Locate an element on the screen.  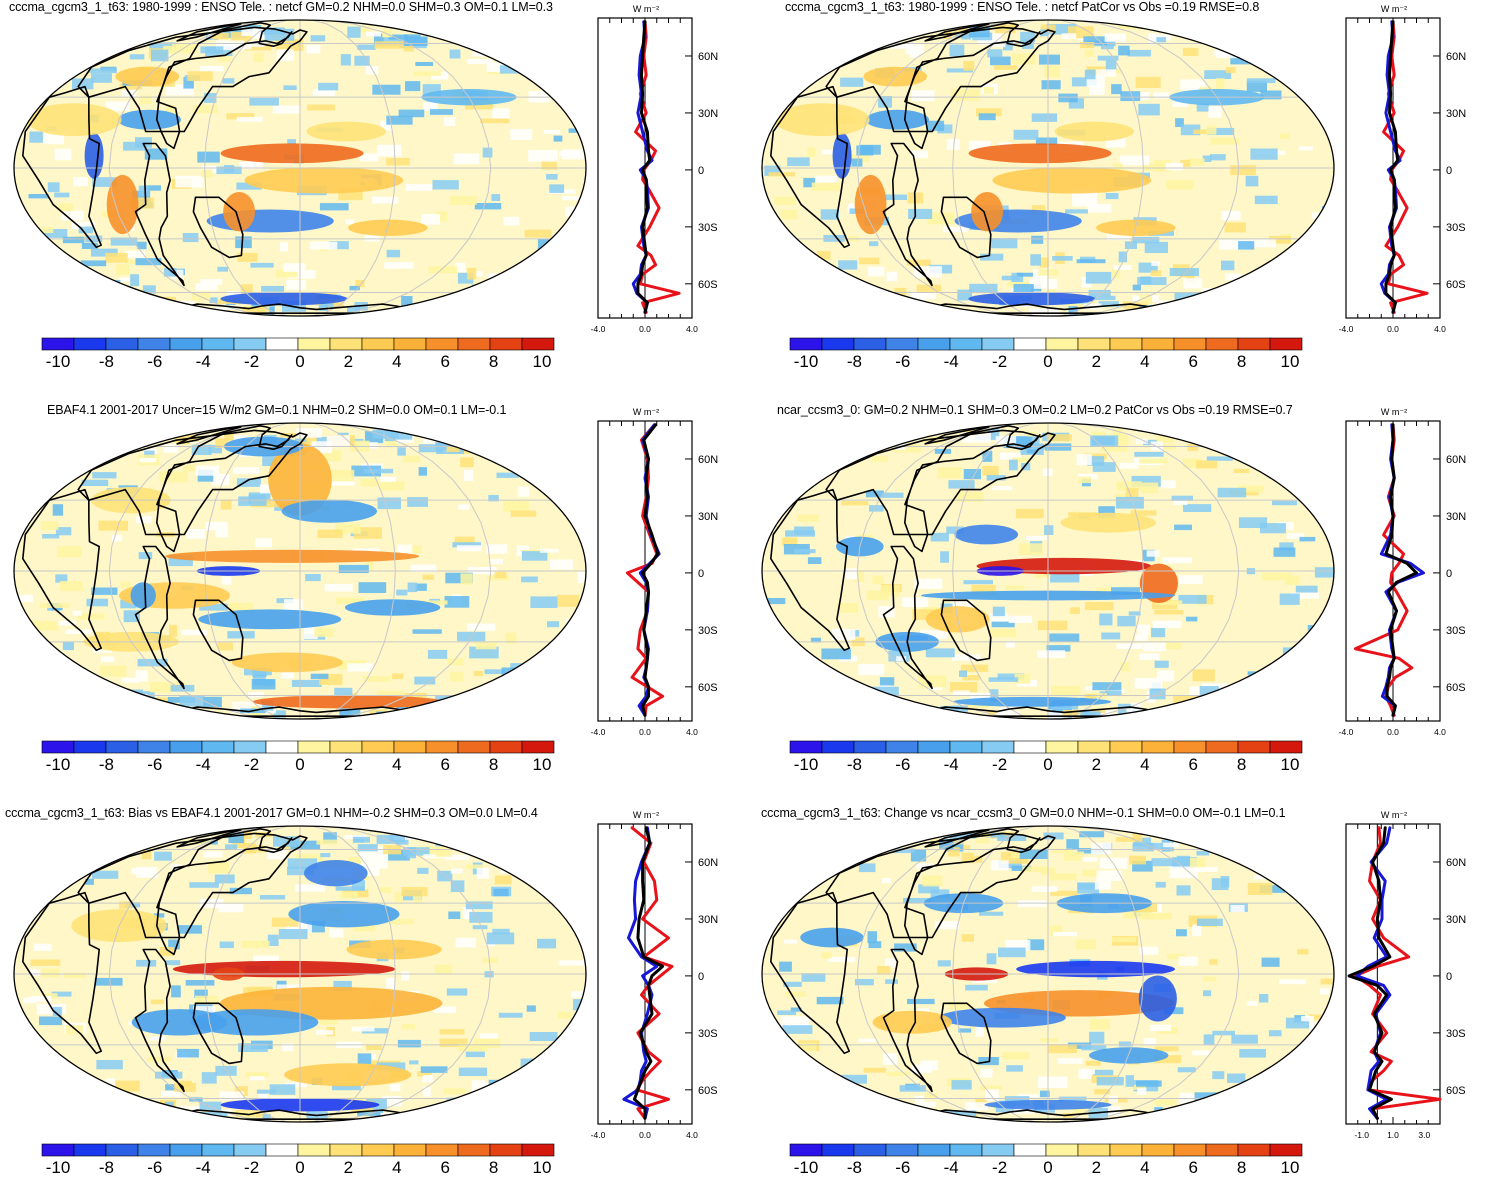
coastline-africa is located at coordinates (62, 167).